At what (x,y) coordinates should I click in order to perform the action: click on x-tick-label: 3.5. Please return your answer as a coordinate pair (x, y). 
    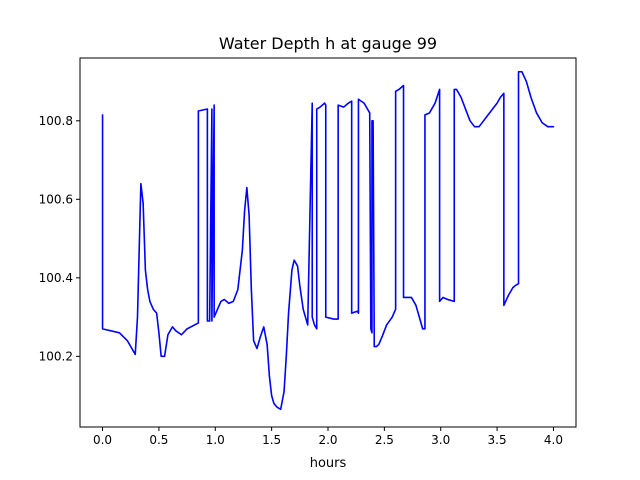
    Looking at the image, I should click on (497, 440).